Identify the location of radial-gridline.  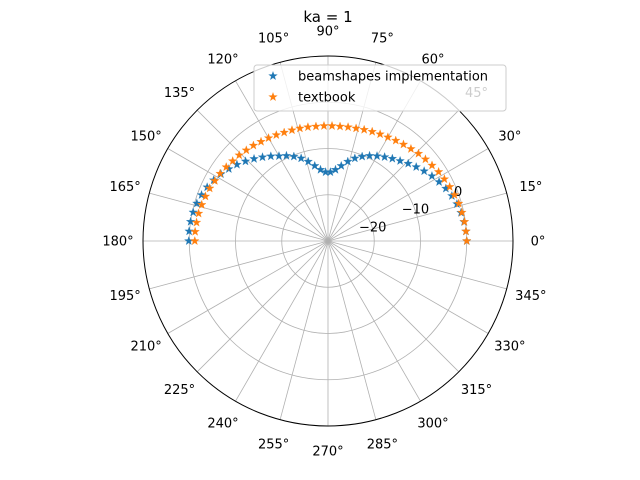
(328, 241).